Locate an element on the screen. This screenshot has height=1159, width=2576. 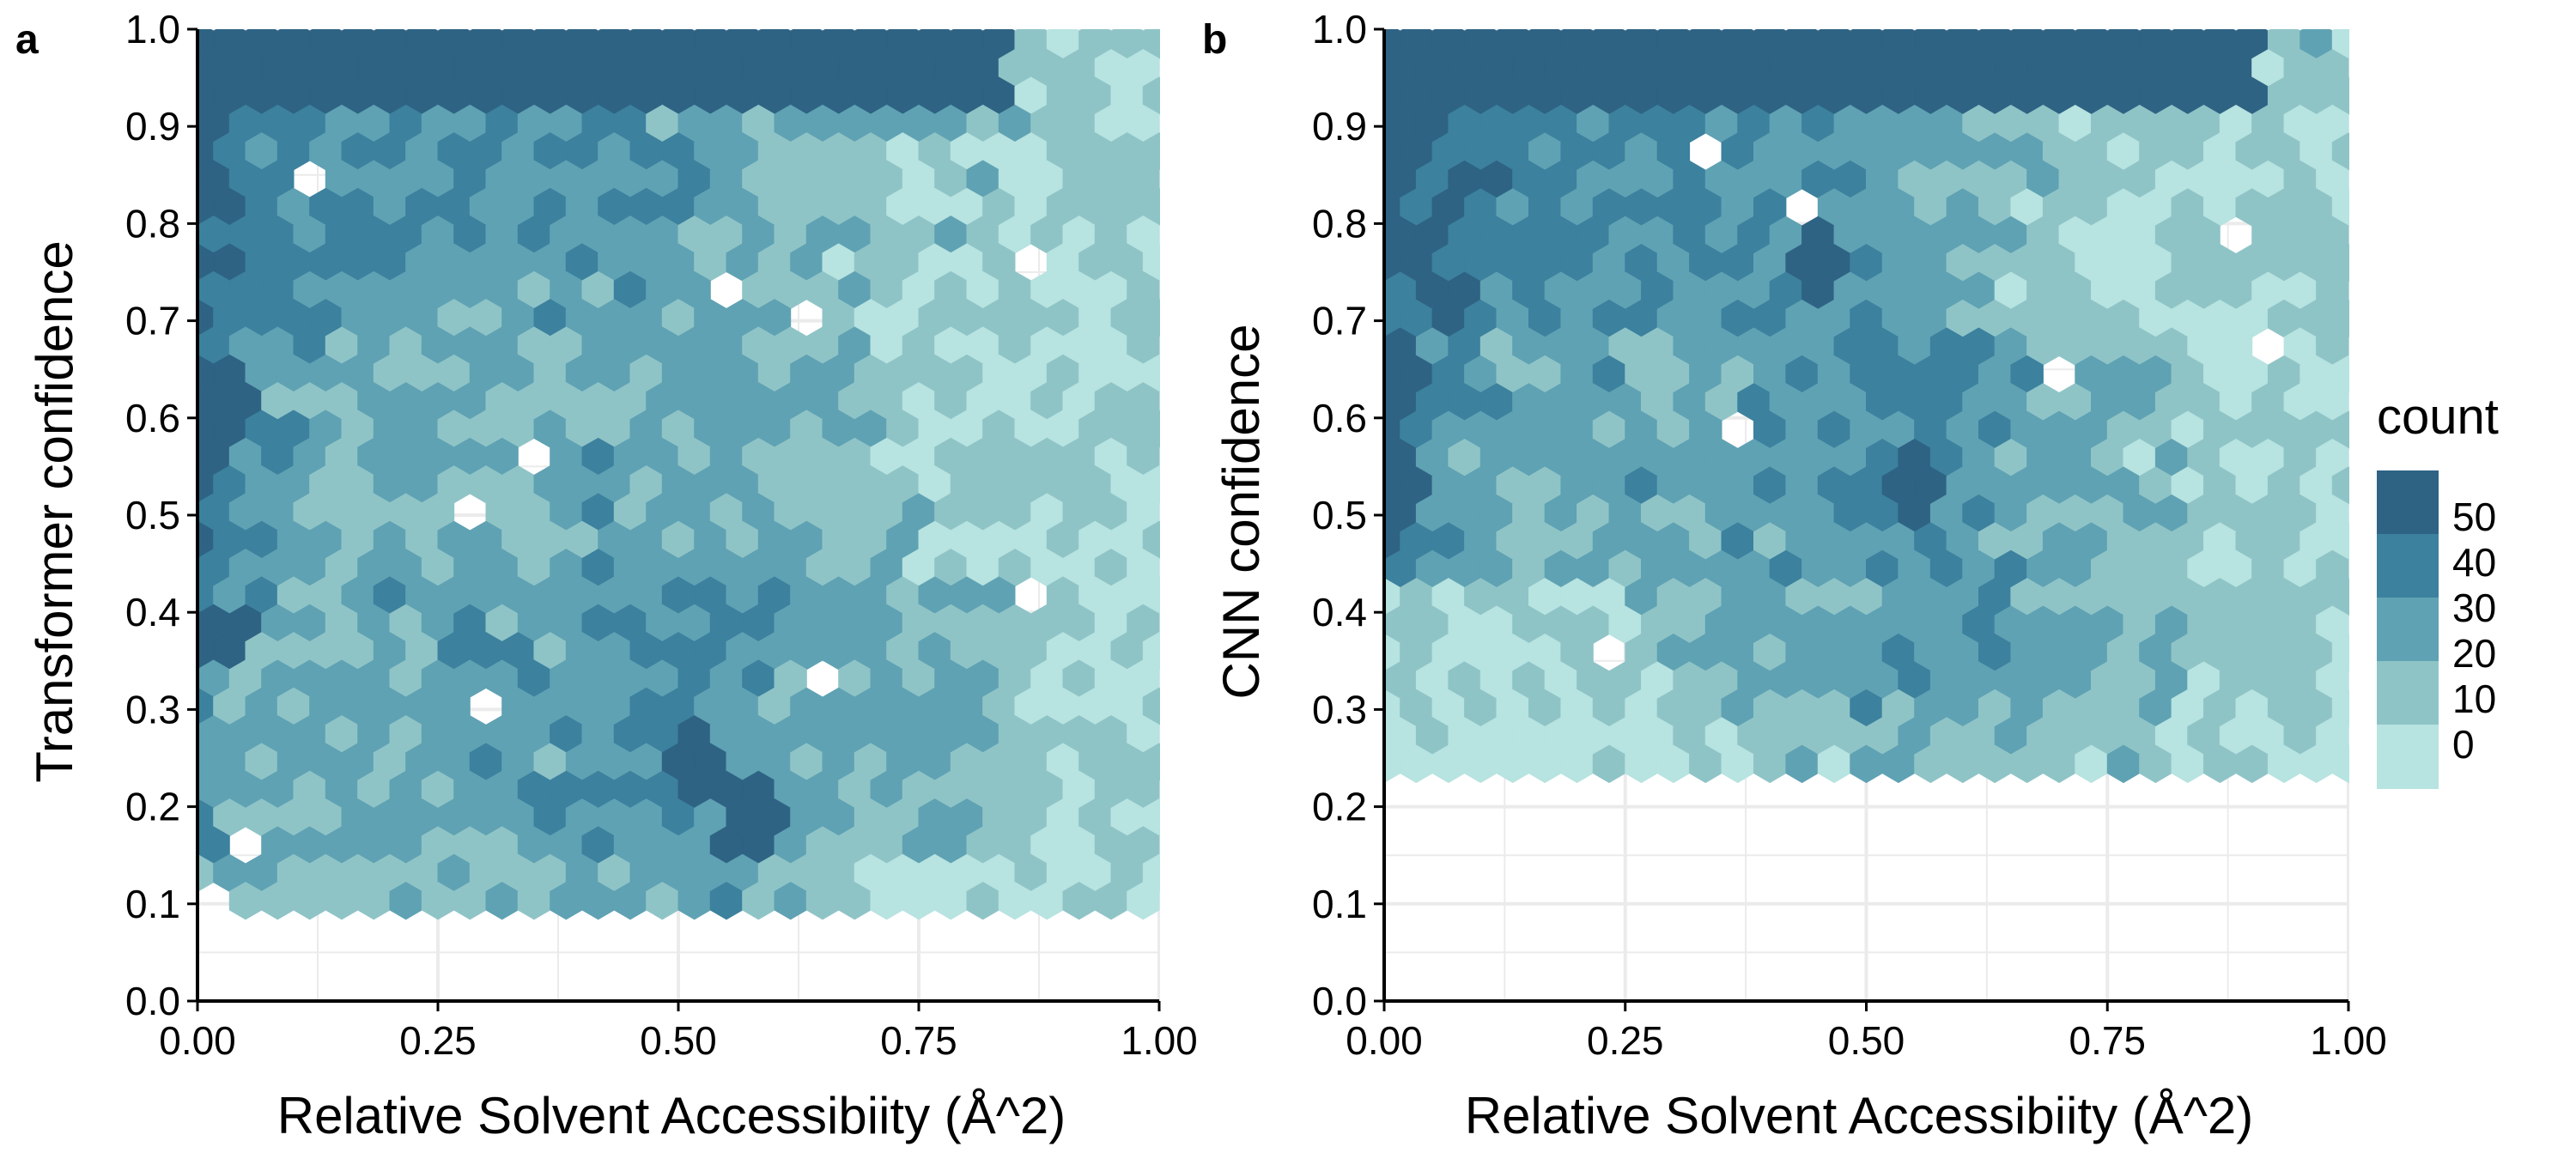
hexbin is located at coordinates (1144, 901).